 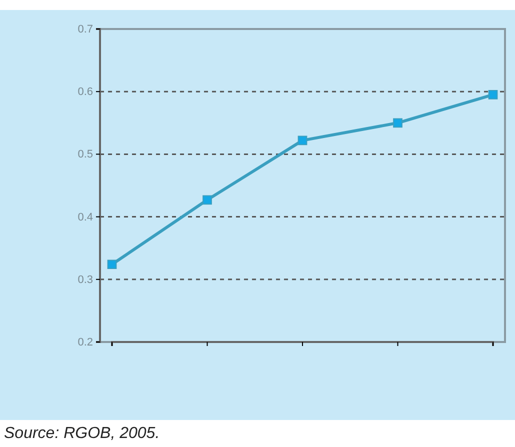 I want to click on y-tick-label: 0.3, so click(x=85, y=280).